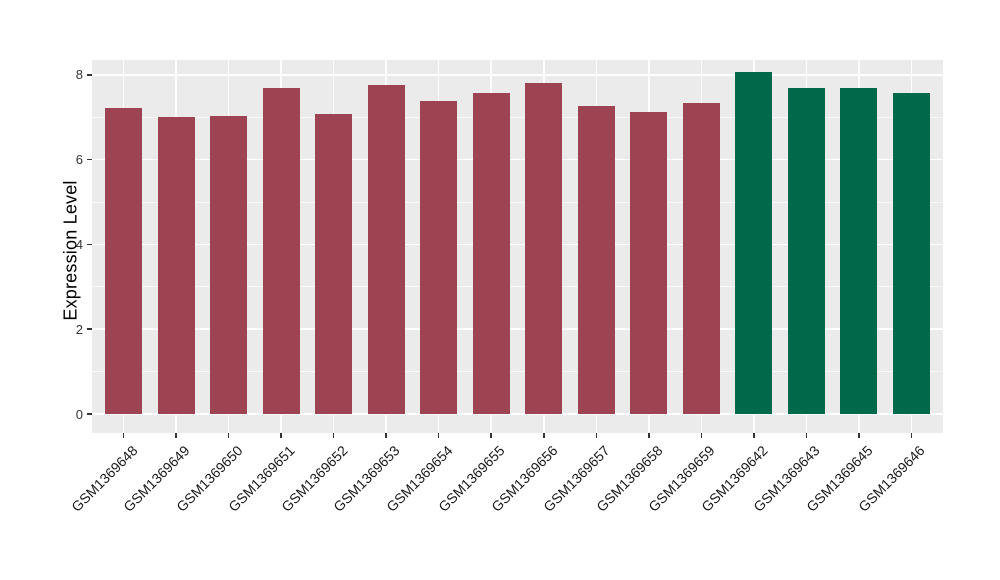  I want to click on gridline-minor-y3, so click(517, 287).